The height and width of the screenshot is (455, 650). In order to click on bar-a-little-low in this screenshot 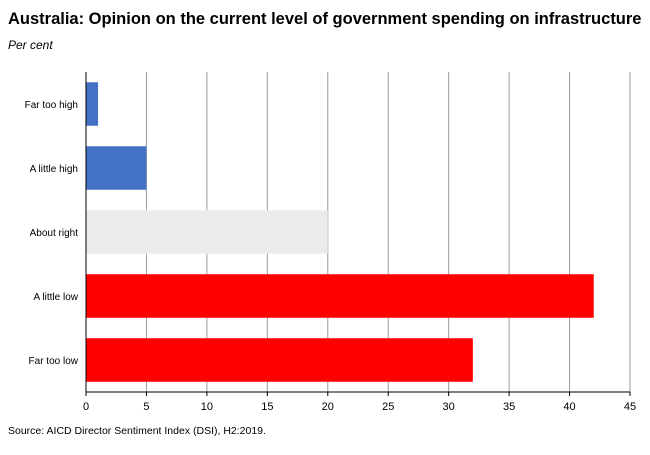, I will do `click(340, 296)`.